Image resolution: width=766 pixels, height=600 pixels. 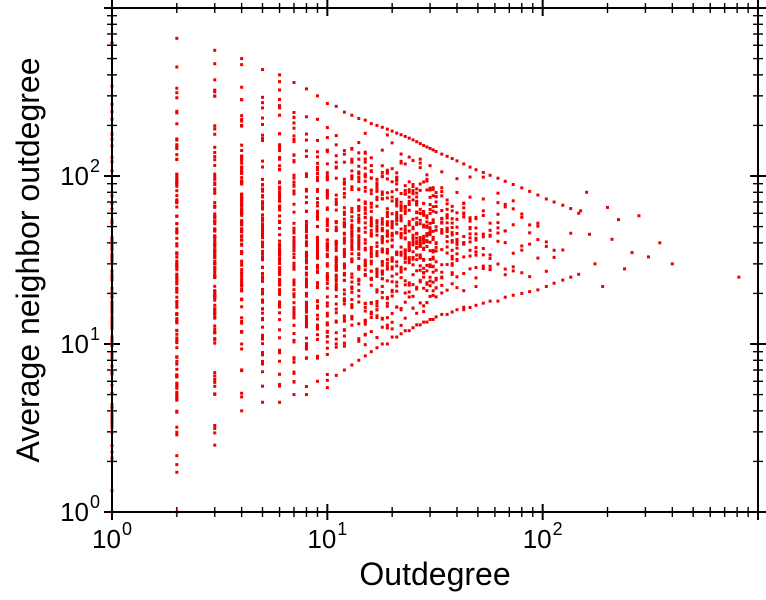 What do you see at coordinates (80, 173) in the screenshot?
I see `y-tick-label: 10²` at bounding box center [80, 173].